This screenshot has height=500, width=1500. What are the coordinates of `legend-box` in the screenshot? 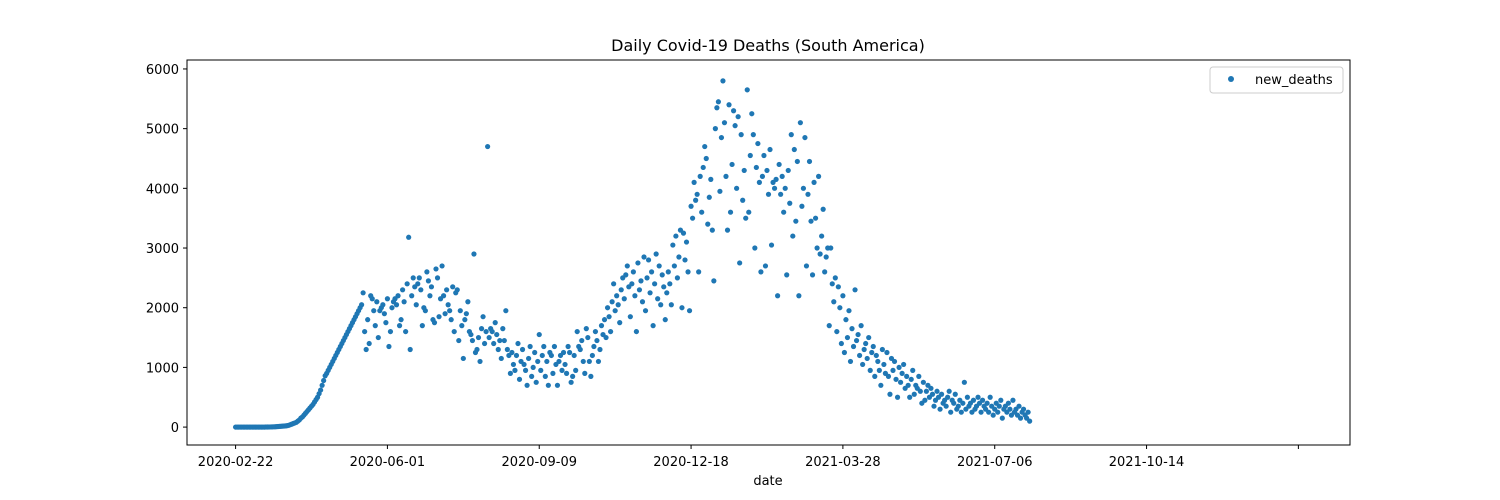 It's located at (1276, 80).